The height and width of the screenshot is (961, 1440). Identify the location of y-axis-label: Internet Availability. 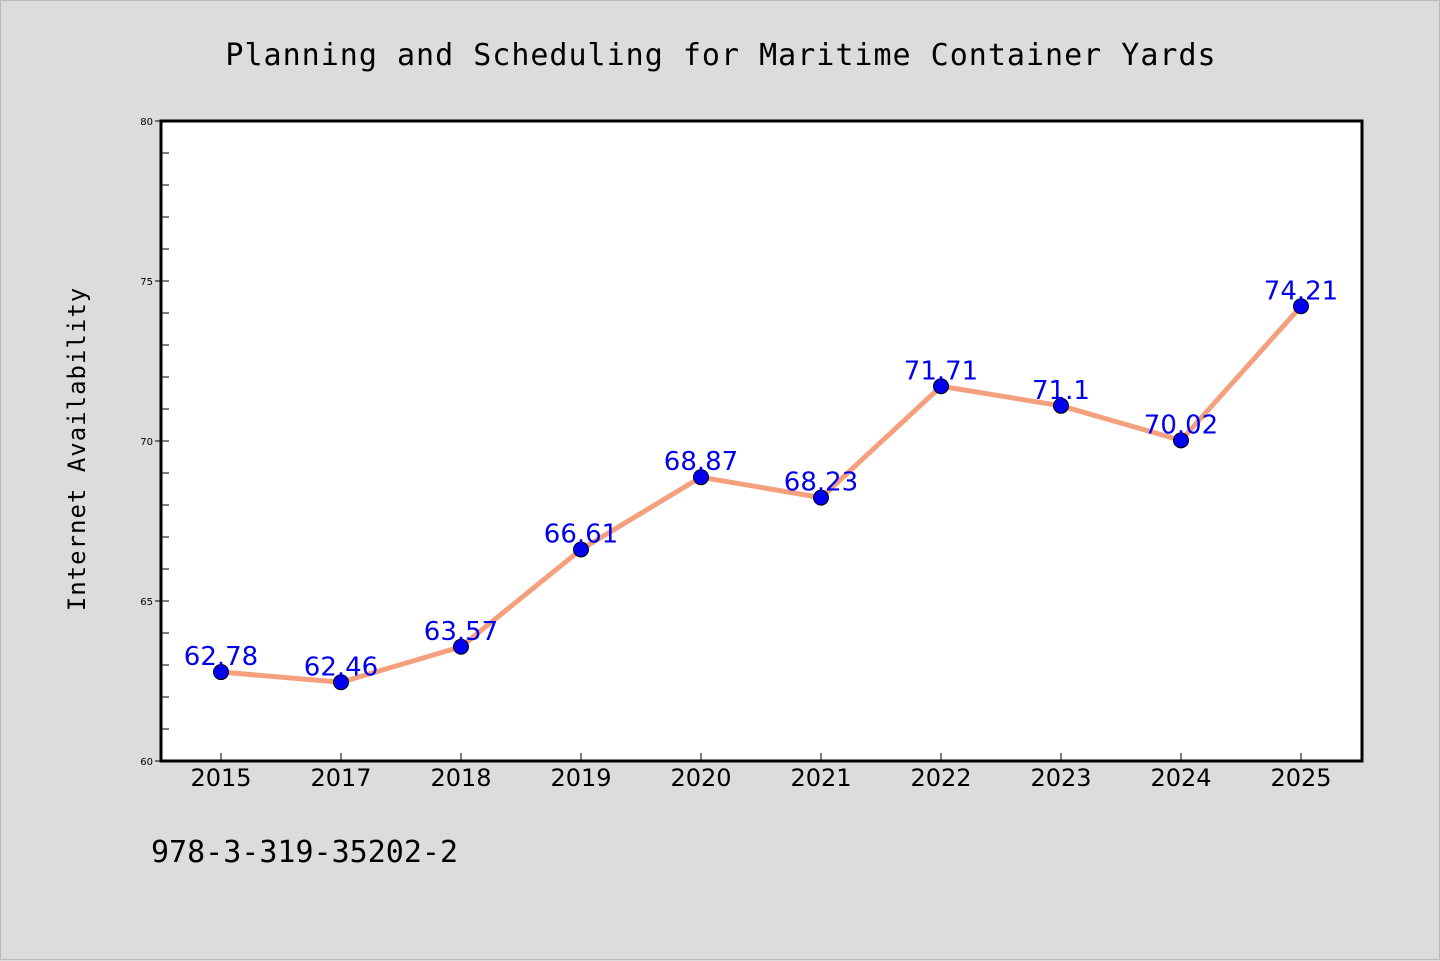
(77, 449).